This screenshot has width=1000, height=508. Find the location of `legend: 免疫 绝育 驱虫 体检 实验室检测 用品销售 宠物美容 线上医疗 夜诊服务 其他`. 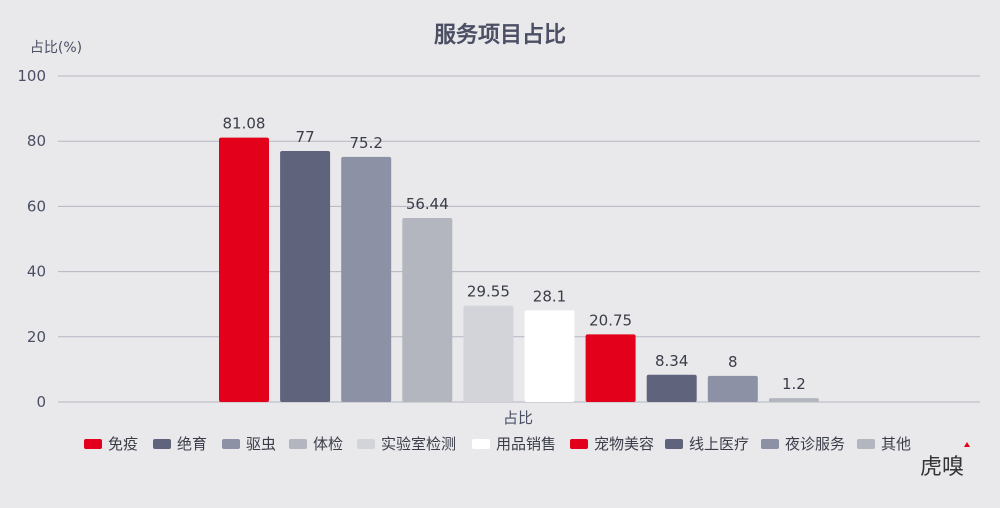

legend: 免疫 绝育 驱虫 体检 实验室检测 用品销售 宠物美容 线上医疗 夜诊服务 其他 is located at coordinates (497, 444).